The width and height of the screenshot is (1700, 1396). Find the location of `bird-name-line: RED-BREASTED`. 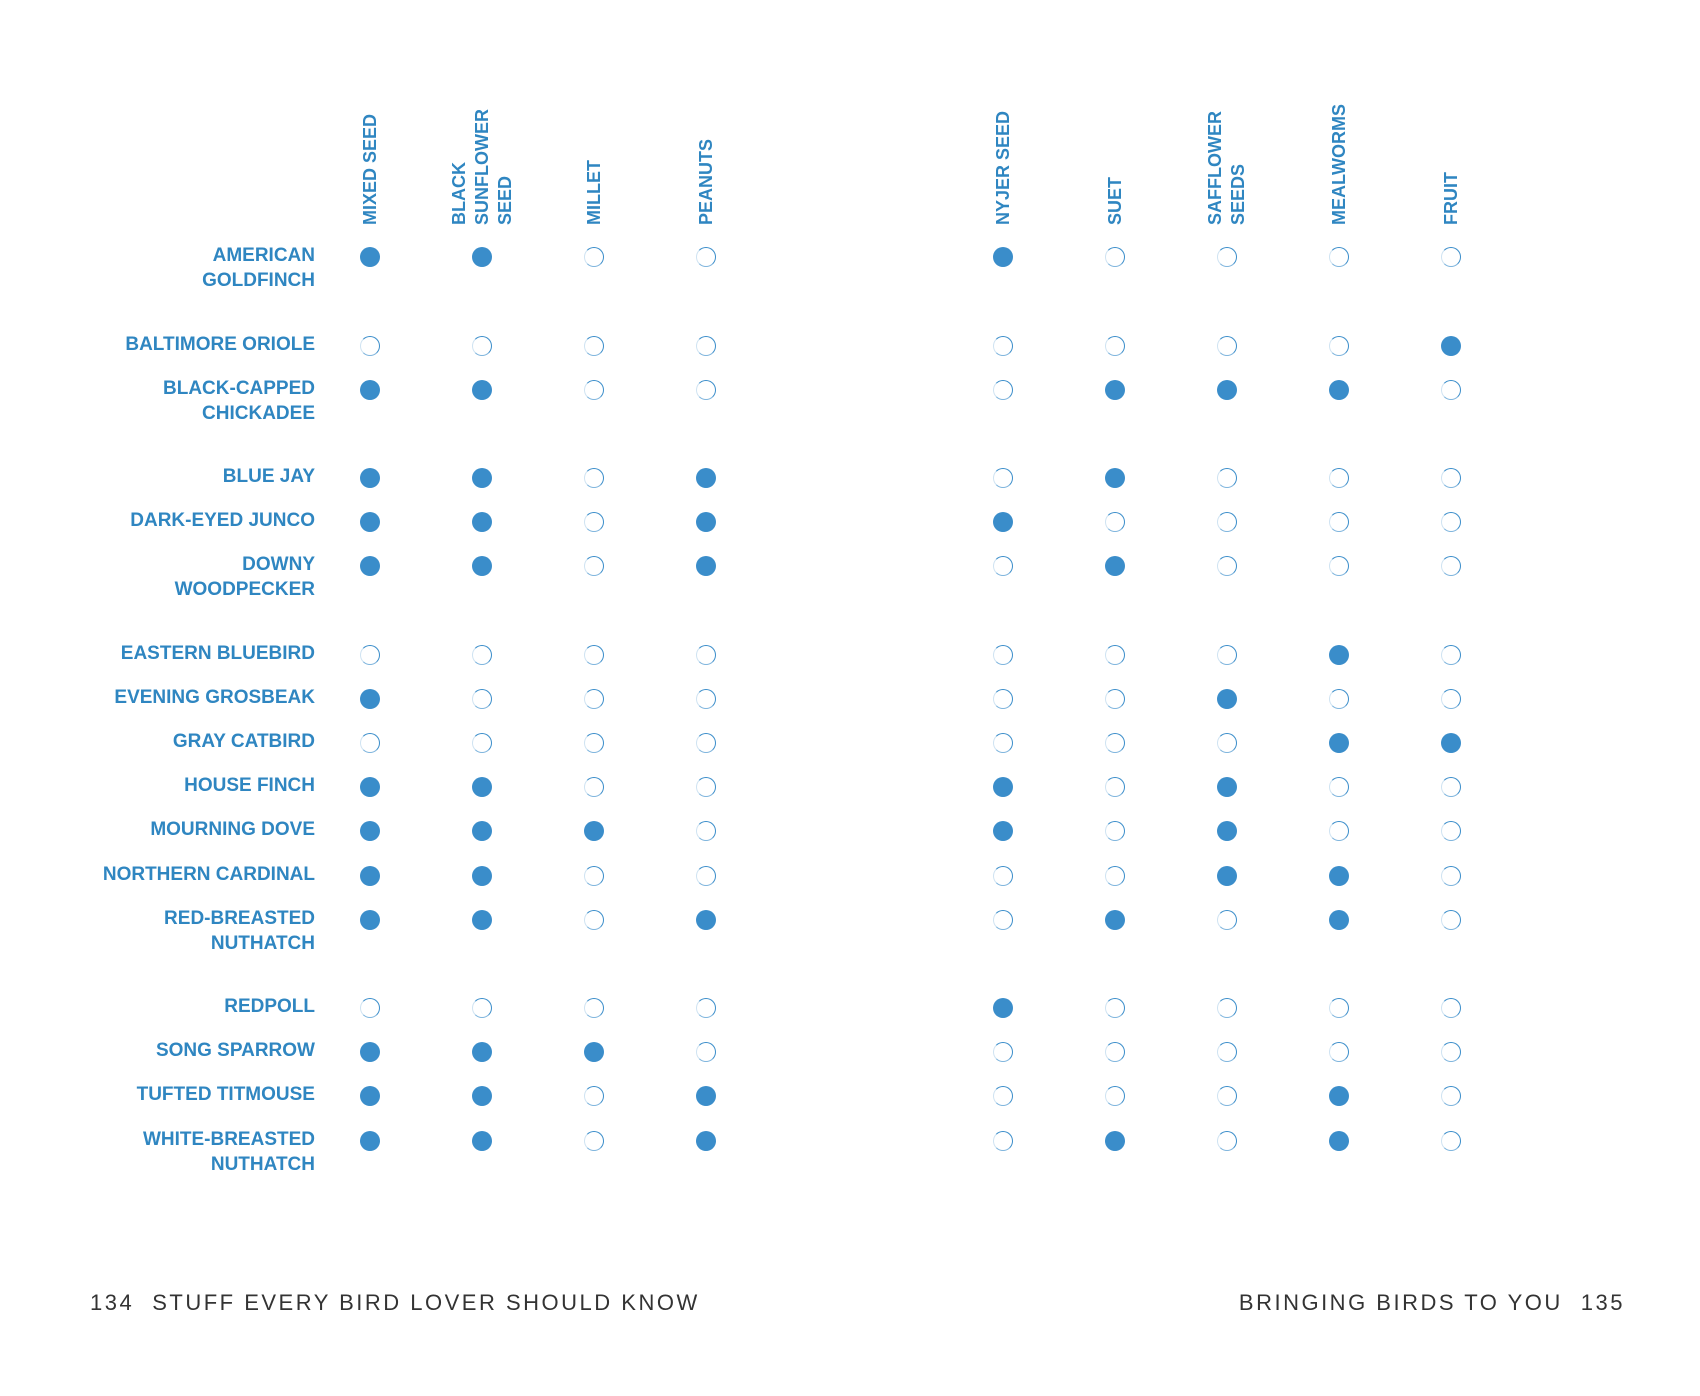

bird-name-line: RED-BREASTED is located at coordinates (239, 918).